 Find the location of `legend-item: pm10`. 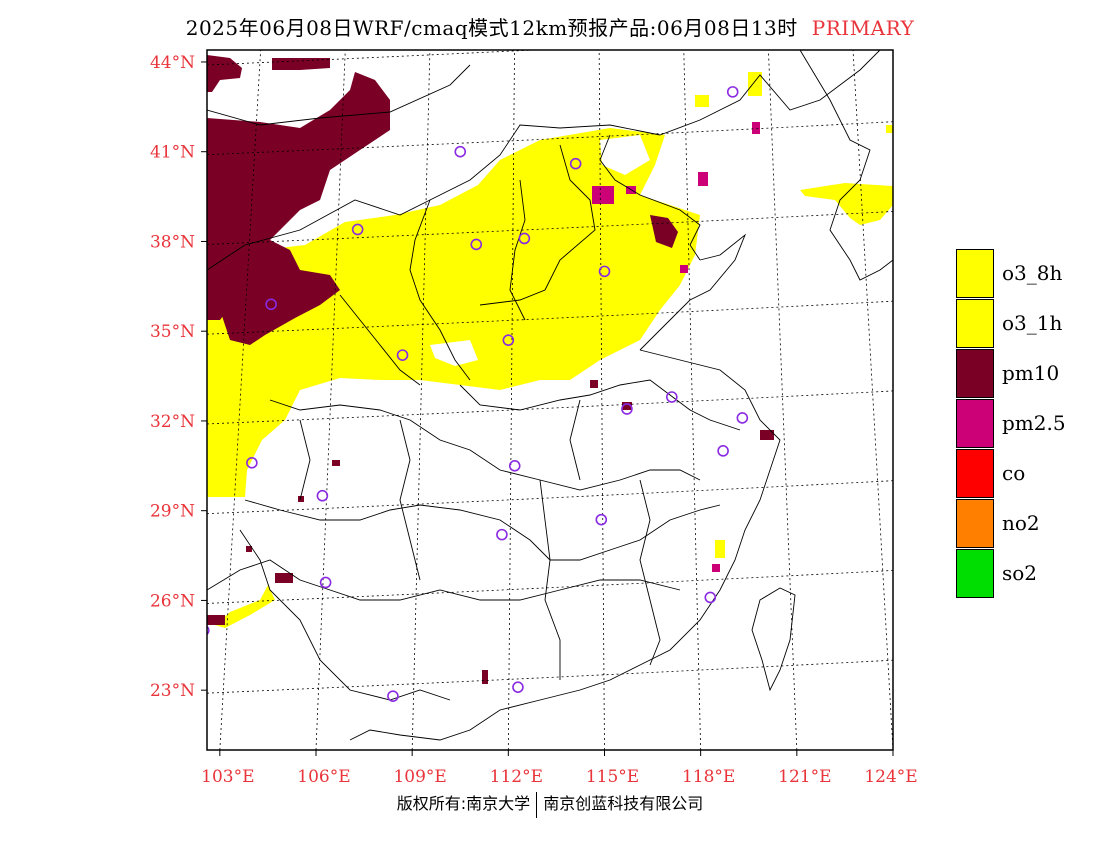

legend-item: pm10 is located at coordinates (1028, 374).